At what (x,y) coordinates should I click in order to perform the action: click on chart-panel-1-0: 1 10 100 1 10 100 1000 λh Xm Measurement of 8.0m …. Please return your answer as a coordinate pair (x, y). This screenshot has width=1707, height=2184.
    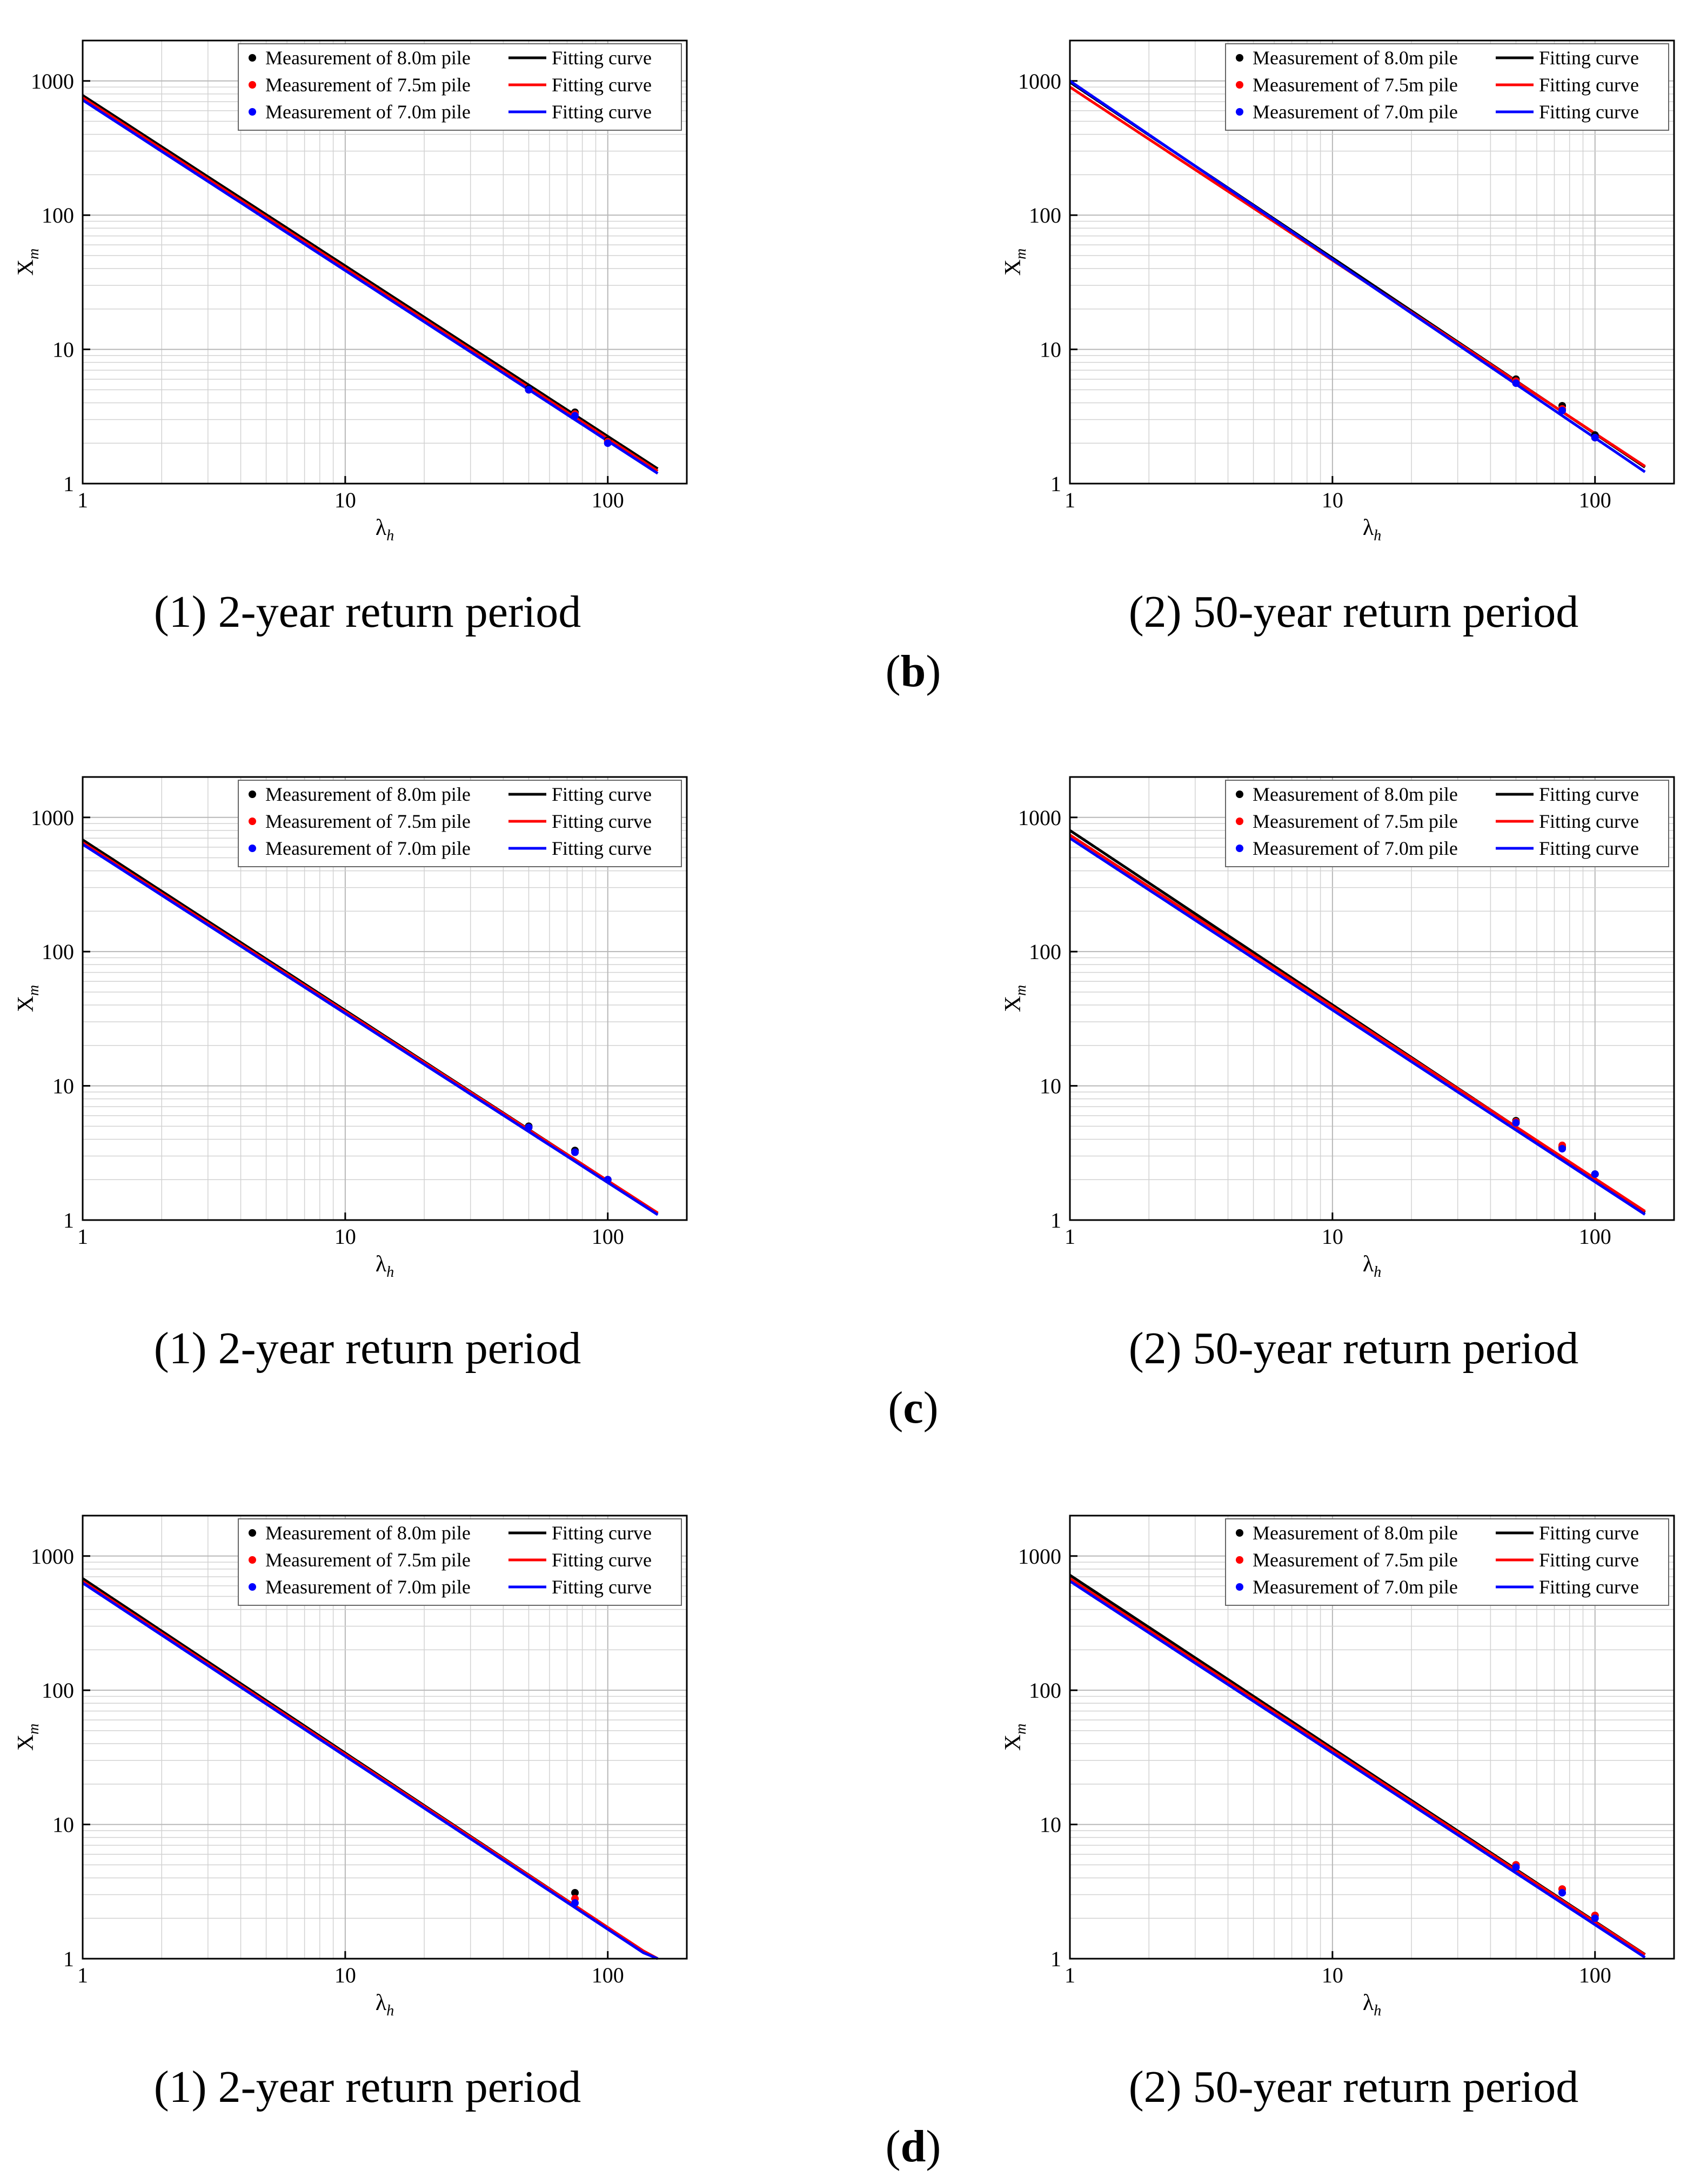
    Looking at the image, I should click on (351, 1028).